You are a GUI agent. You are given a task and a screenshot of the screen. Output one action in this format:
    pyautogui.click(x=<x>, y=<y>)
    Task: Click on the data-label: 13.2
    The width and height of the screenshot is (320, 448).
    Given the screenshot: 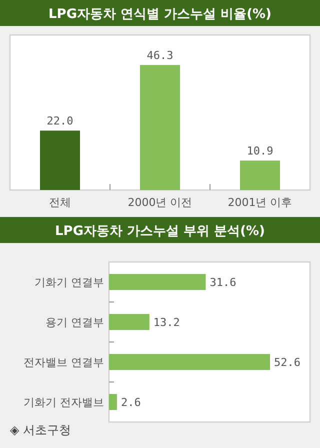 What is the action you would take?
    pyautogui.click(x=166, y=322)
    